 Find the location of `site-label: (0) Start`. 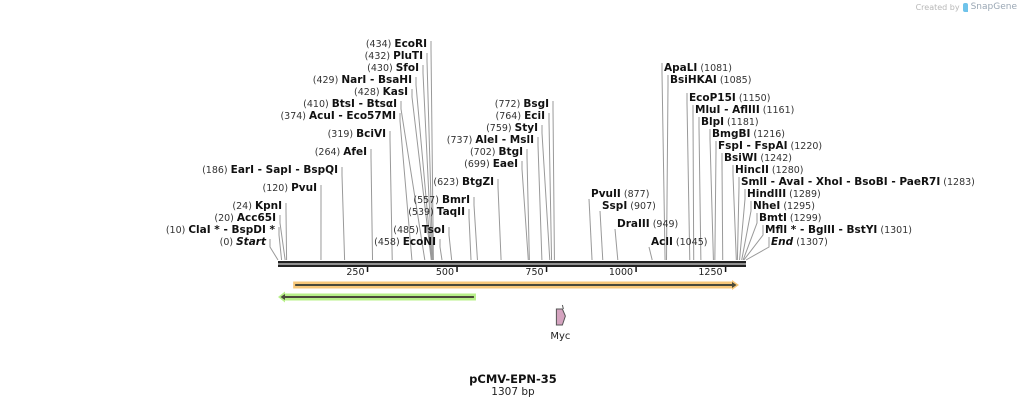

site-label: (0) Start is located at coordinates (243, 242).